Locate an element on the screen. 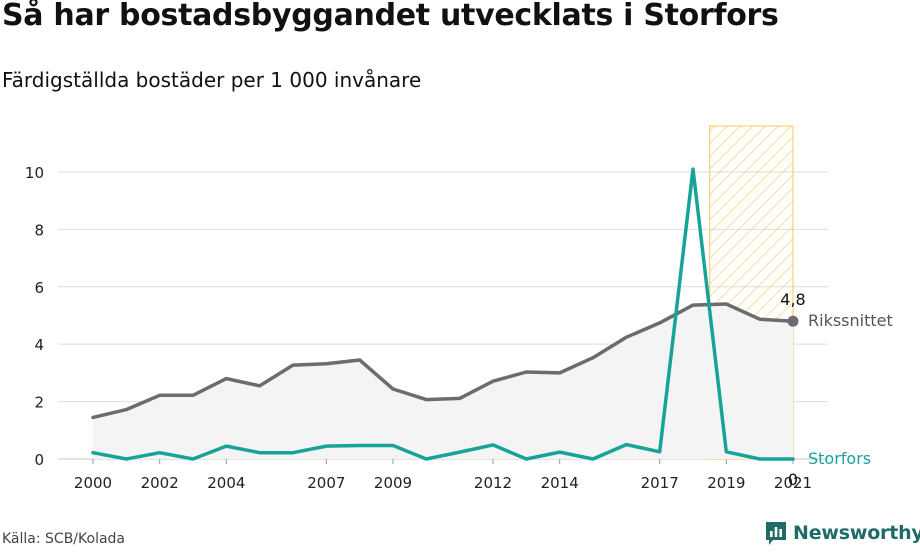 This screenshot has height=552, width=920. x-tick-label: 2021 is located at coordinates (793, 483).